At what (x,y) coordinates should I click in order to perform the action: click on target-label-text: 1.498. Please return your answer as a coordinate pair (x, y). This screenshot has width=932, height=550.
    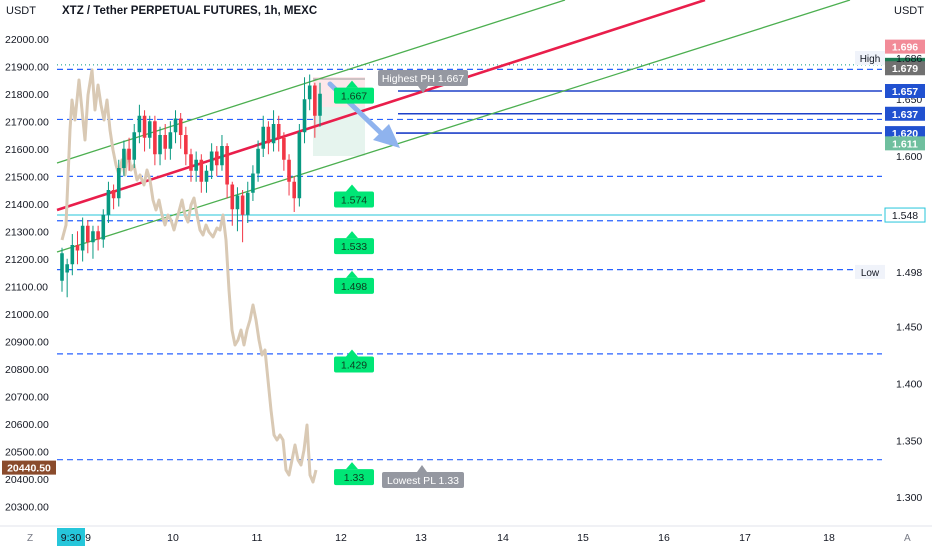
    Looking at the image, I should click on (354, 287).